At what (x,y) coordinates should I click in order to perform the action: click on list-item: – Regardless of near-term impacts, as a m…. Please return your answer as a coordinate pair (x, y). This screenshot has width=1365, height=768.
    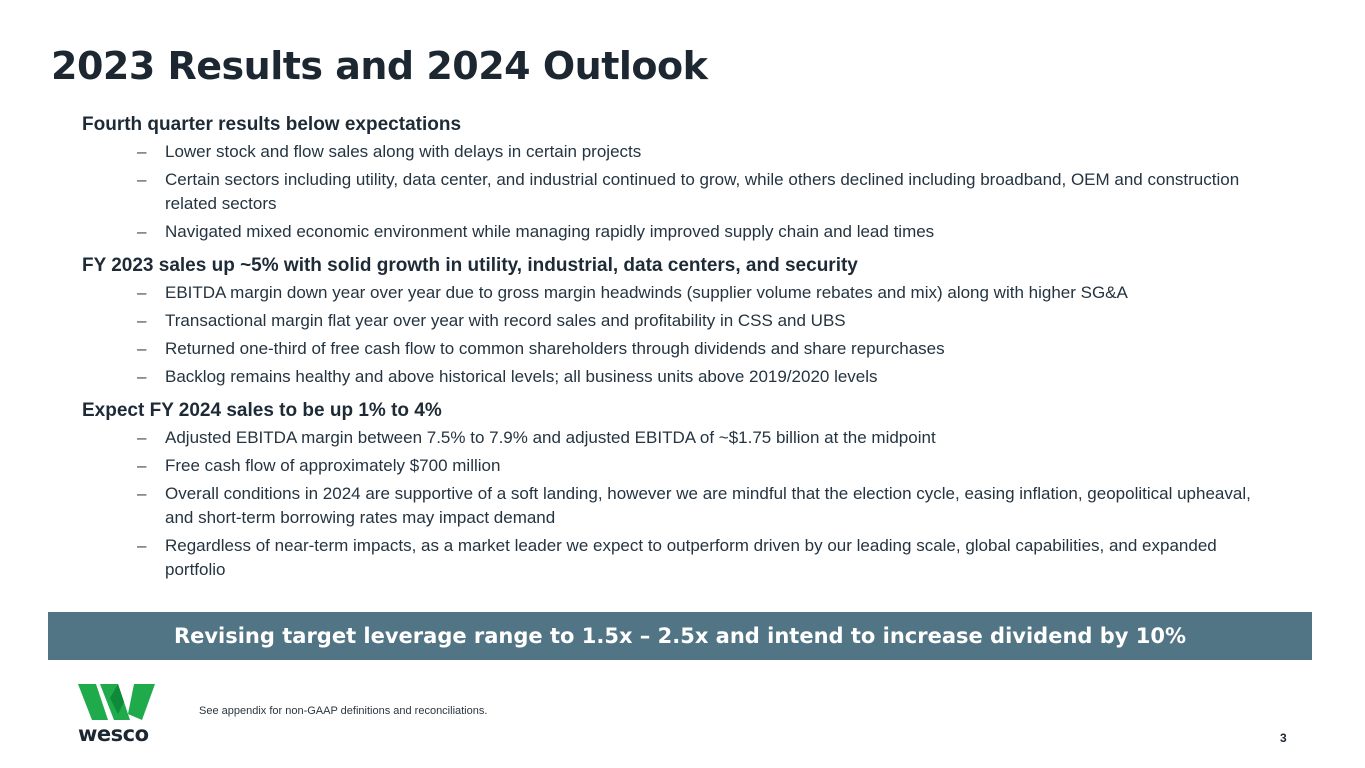
    Looking at the image, I should click on (677, 558).